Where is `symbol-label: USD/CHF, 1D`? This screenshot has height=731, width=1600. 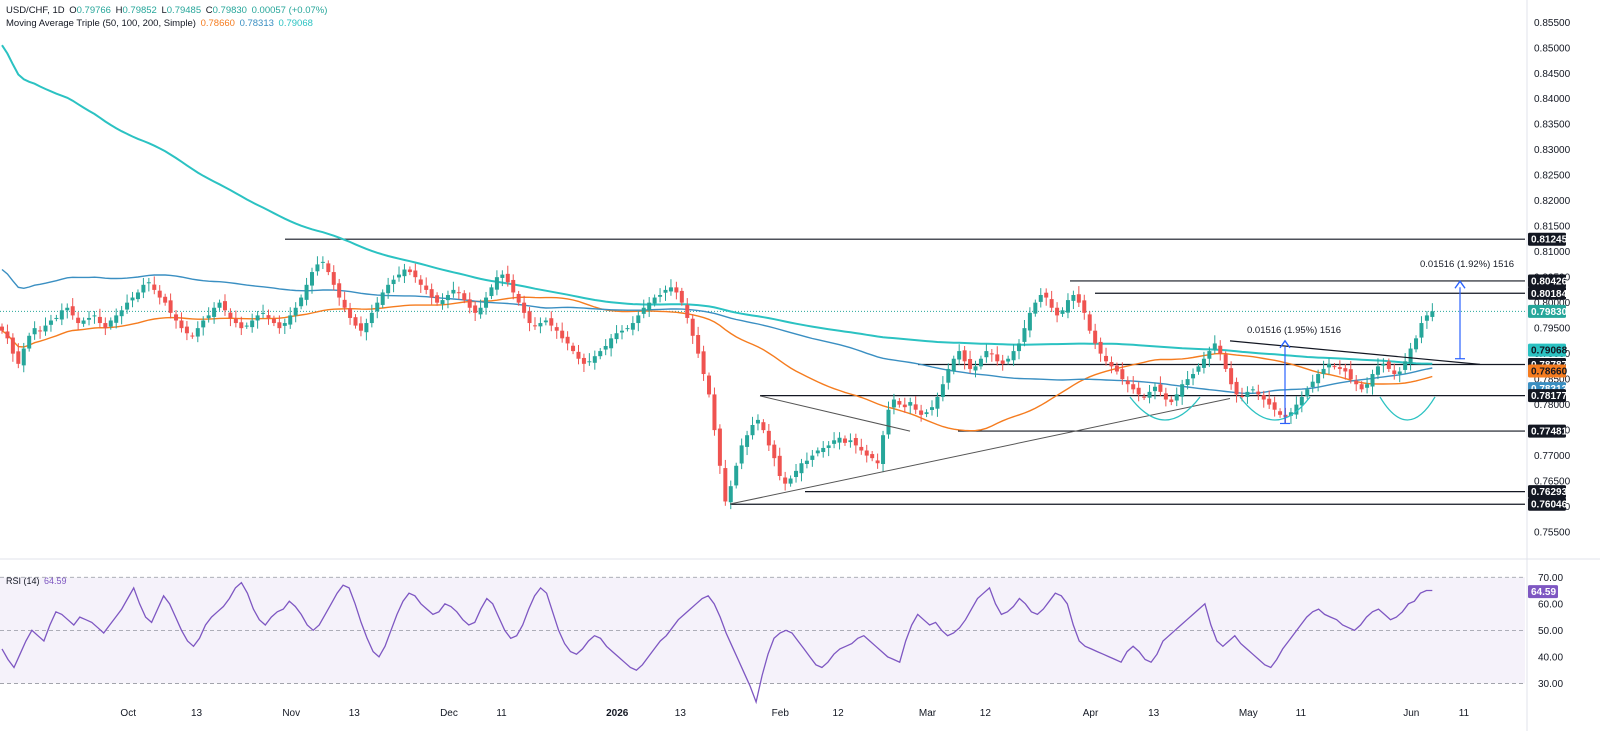 symbol-label: USD/CHF, 1D is located at coordinates (35, 10).